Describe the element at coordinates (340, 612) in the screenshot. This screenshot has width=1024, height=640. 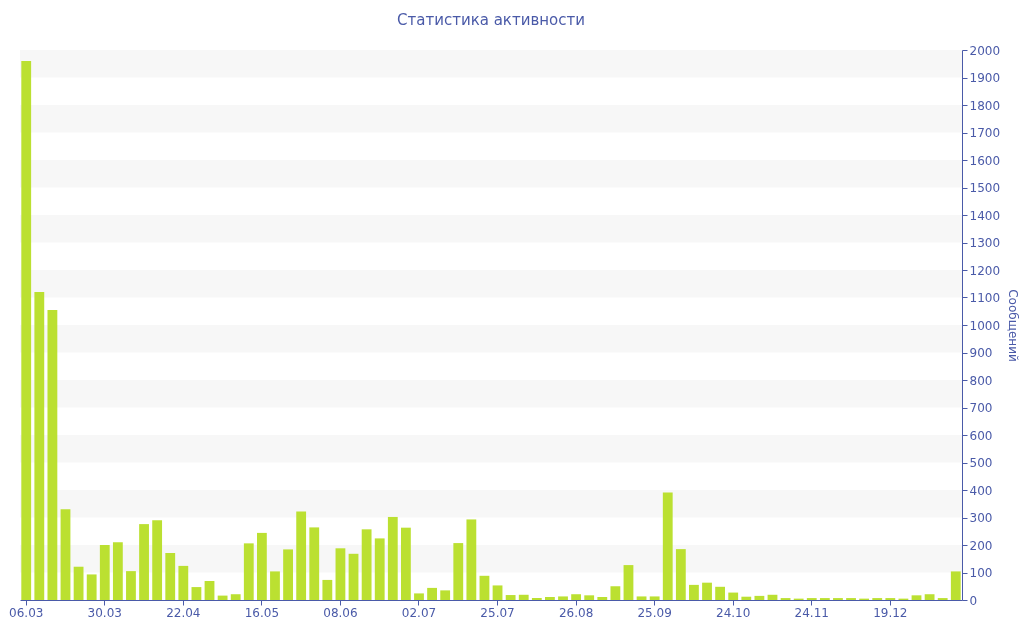
I see `x-tick-label: 08.06` at that location.